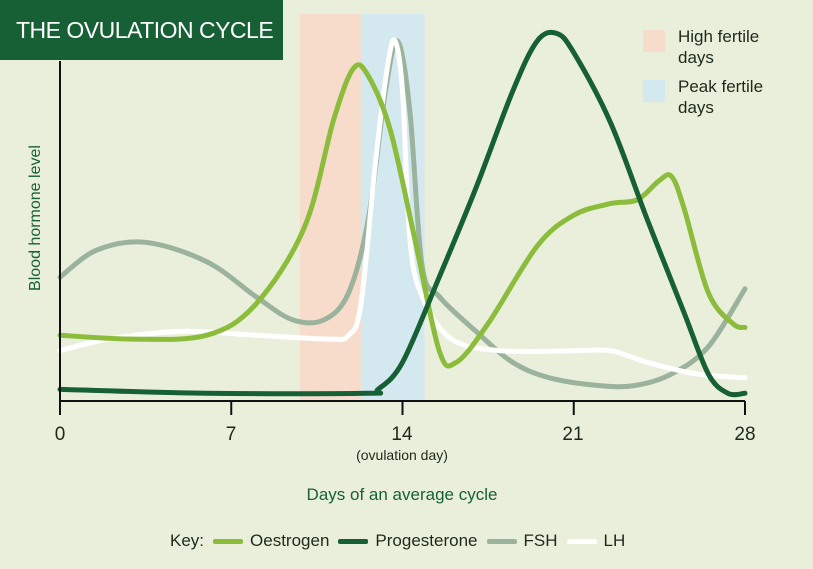 This screenshot has width=813, height=569. I want to click on x-axis-label: Days of an average cycle, so click(402, 494).